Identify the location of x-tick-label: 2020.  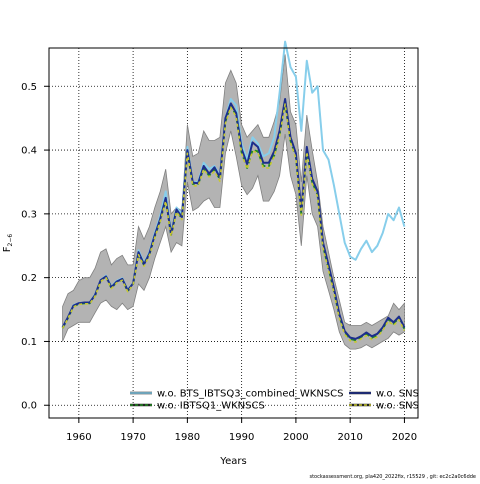
(404, 437).